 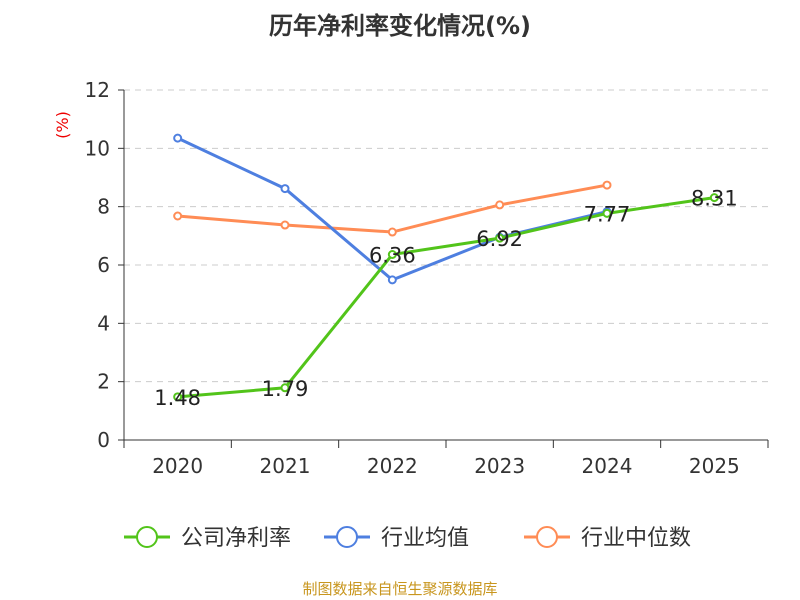 I want to click on x-tick-label: 2022, so click(x=392, y=466).